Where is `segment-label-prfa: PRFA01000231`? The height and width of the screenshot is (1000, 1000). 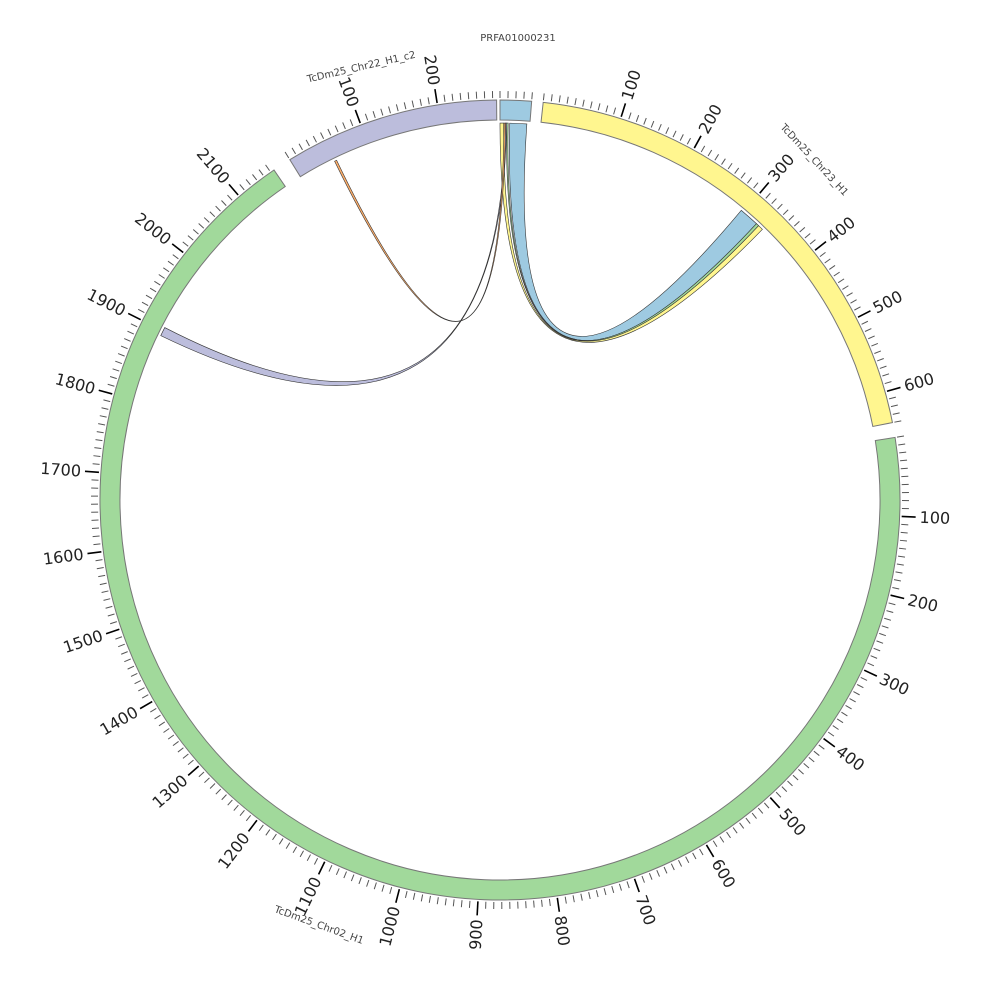
segment-label-prfa: PRFA01000231 is located at coordinates (518, 38).